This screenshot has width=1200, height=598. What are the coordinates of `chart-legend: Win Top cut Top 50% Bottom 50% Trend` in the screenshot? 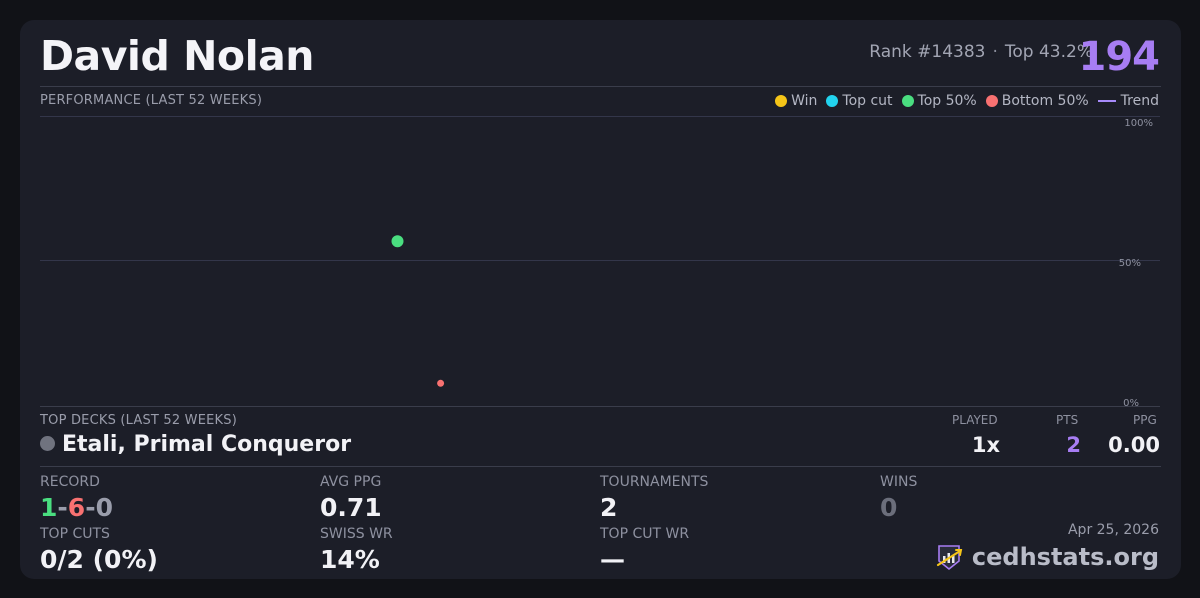 It's located at (962, 101).